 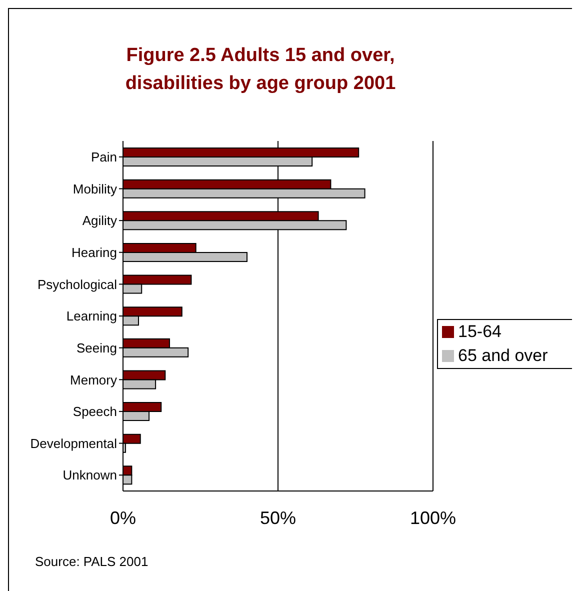 What do you see at coordinates (94, 380) in the screenshot?
I see `y-tick-label: Memory` at bounding box center [94, 380].